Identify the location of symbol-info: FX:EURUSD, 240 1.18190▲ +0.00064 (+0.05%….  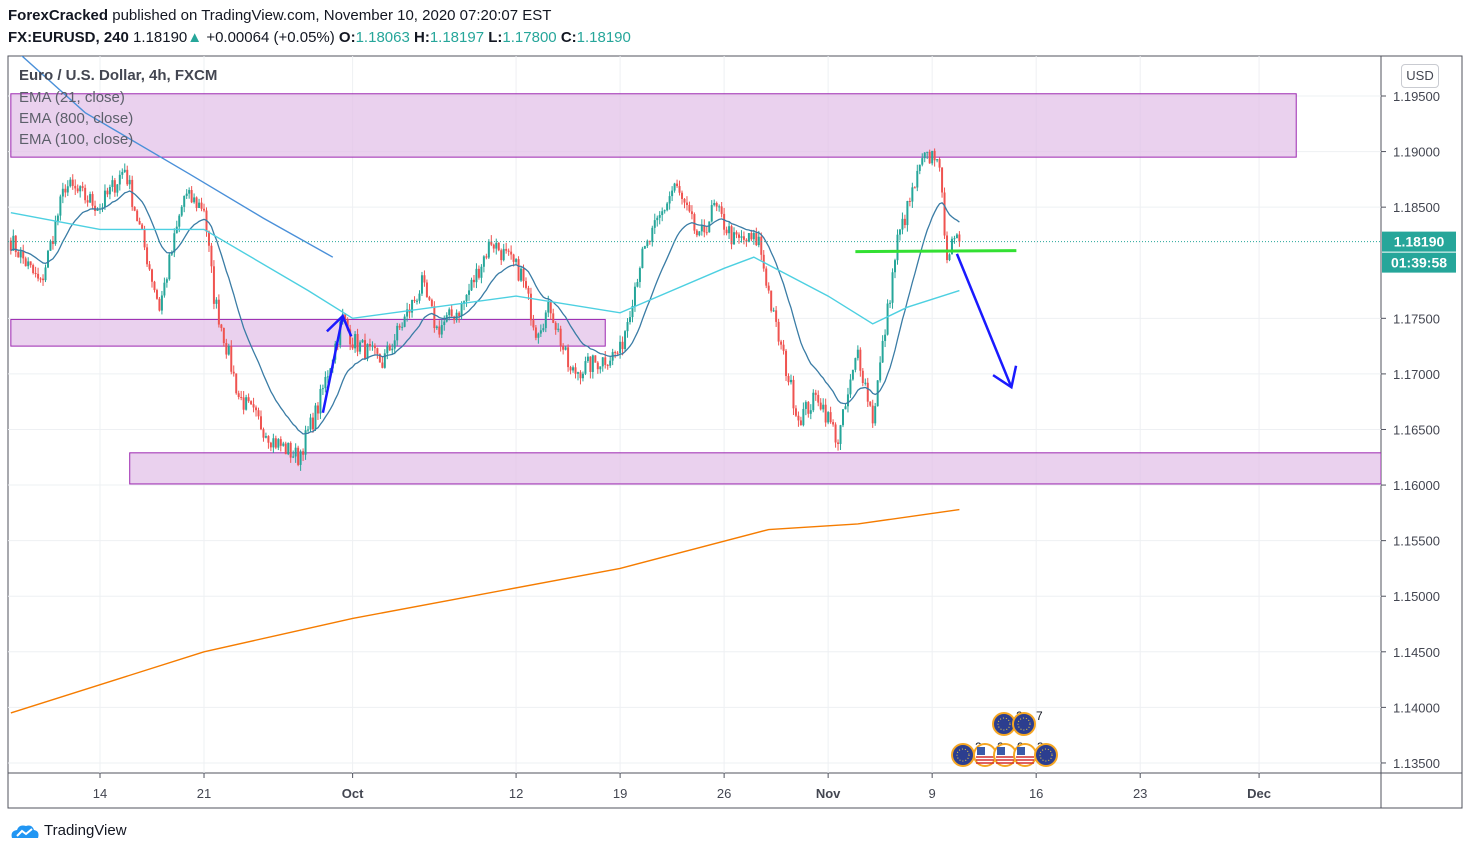
(319, 37).